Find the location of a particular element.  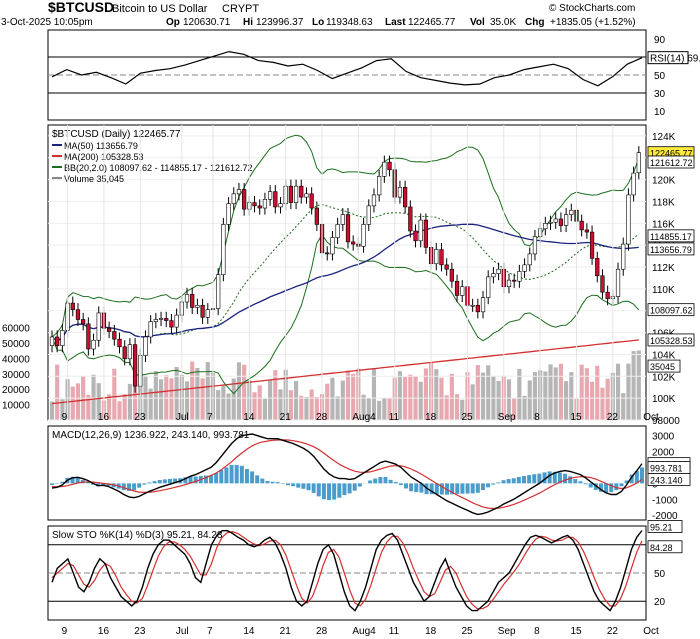

price-label: 108097.62 is located at coordinates (671, 311).